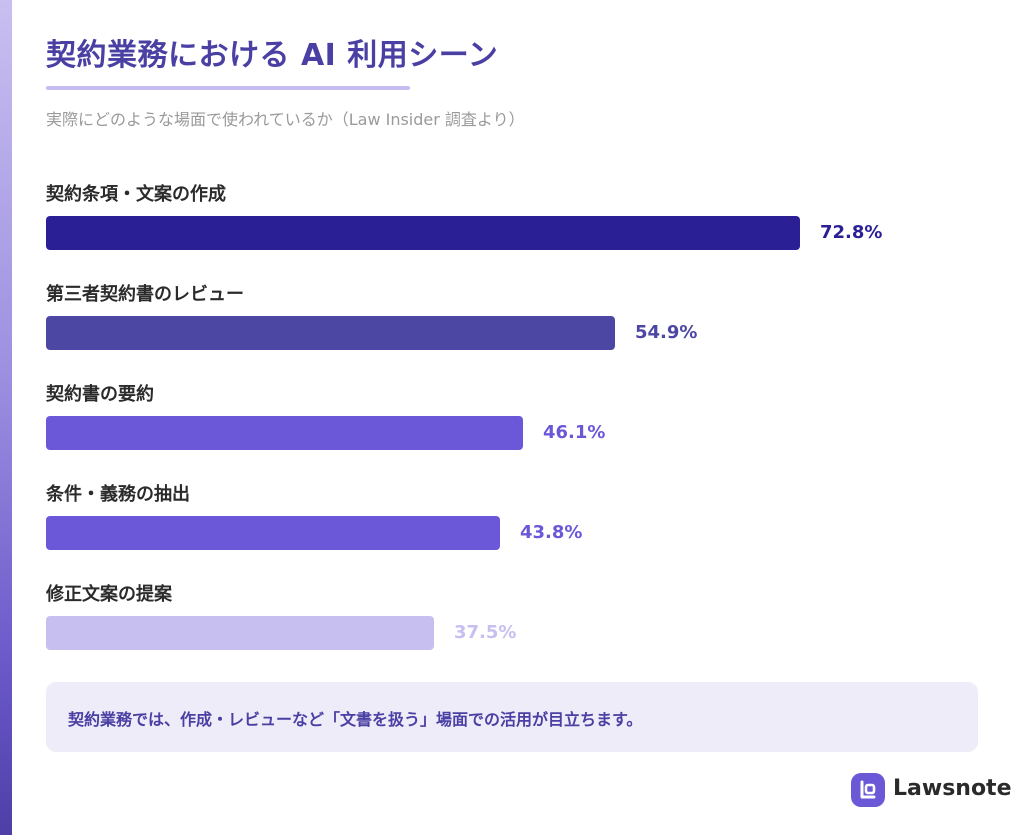 The height and width of the screenshot is (835, 1024). What do you see at coordinates (6, 417) in the screenshot?
I see `left-accent-bar` at bounding box center [6, 417].